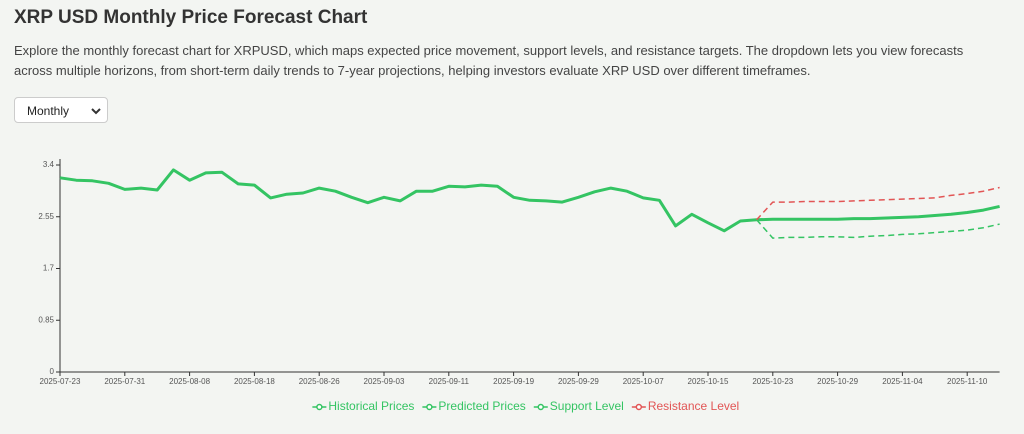 Image resolution: width=1024 pixels, height=434 pixels. What do you see at coordinates (513, 381) in the screenshot?
I see `x-tick-label: 2025-09-19` at bounding box center [513, 381].